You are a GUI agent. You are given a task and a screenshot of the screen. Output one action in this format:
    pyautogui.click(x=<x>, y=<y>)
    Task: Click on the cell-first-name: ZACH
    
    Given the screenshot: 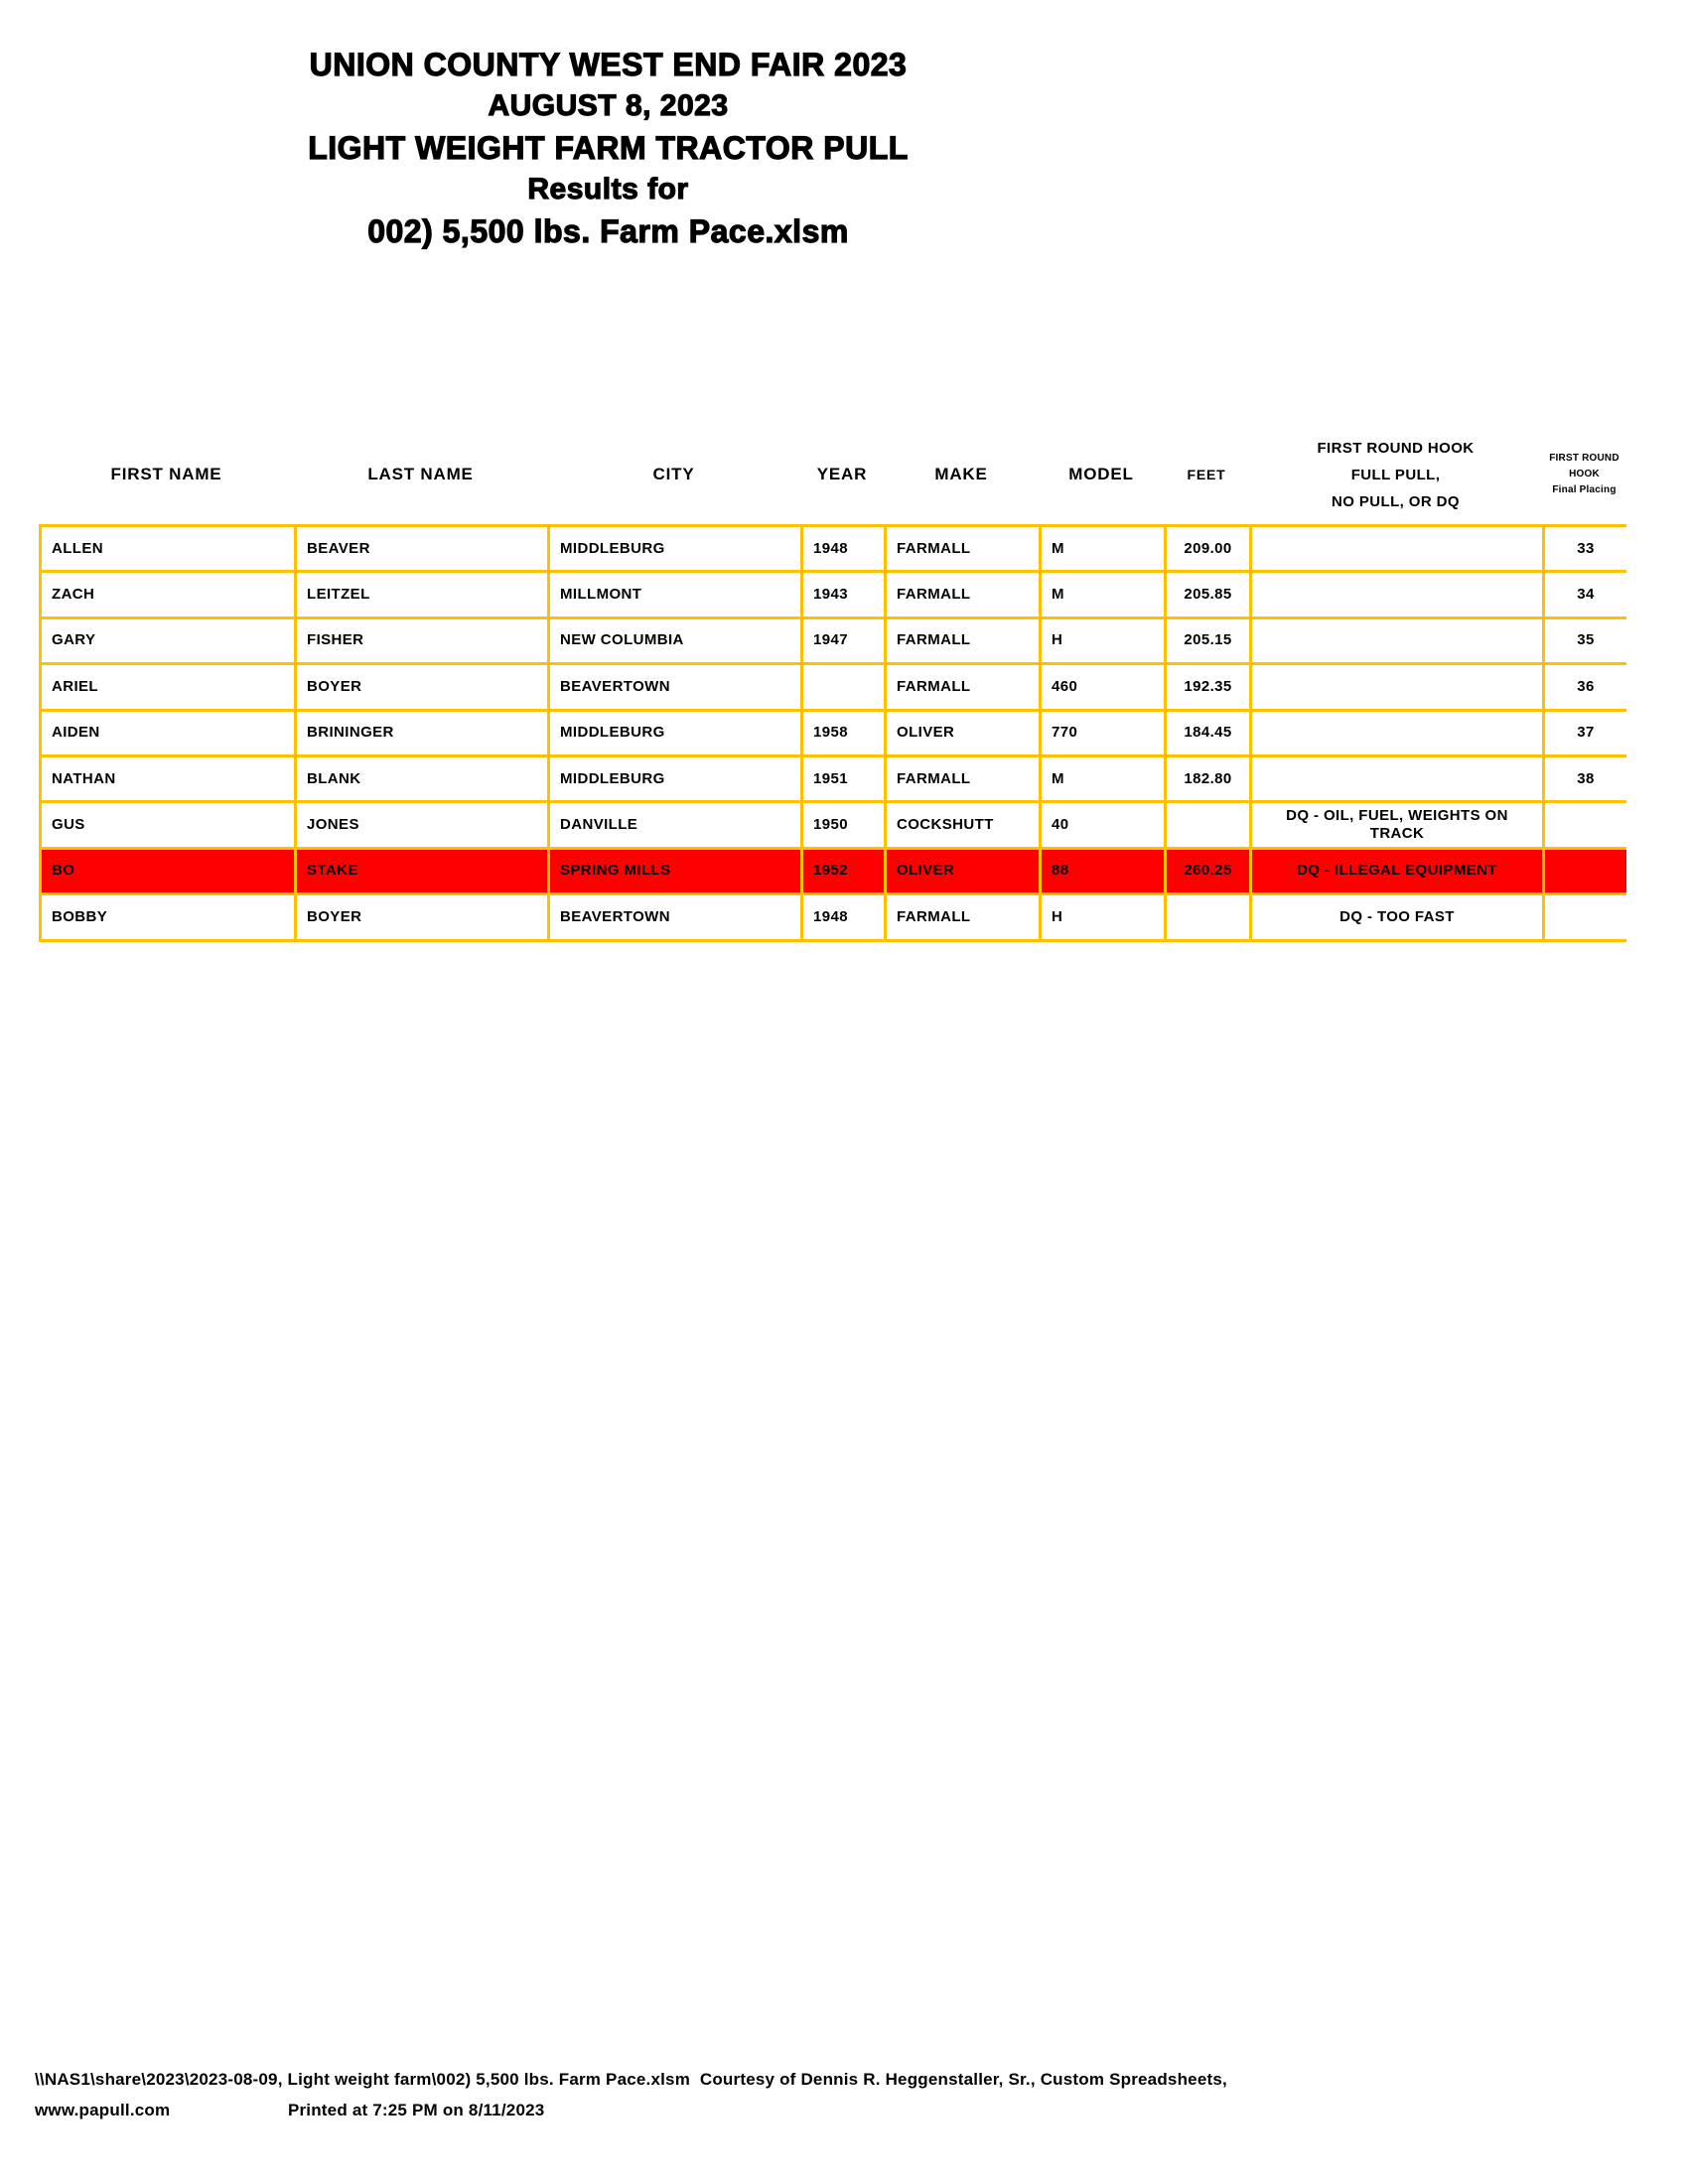 What is the action you would take?
    pyautogui.click(x=166, y=593)
    